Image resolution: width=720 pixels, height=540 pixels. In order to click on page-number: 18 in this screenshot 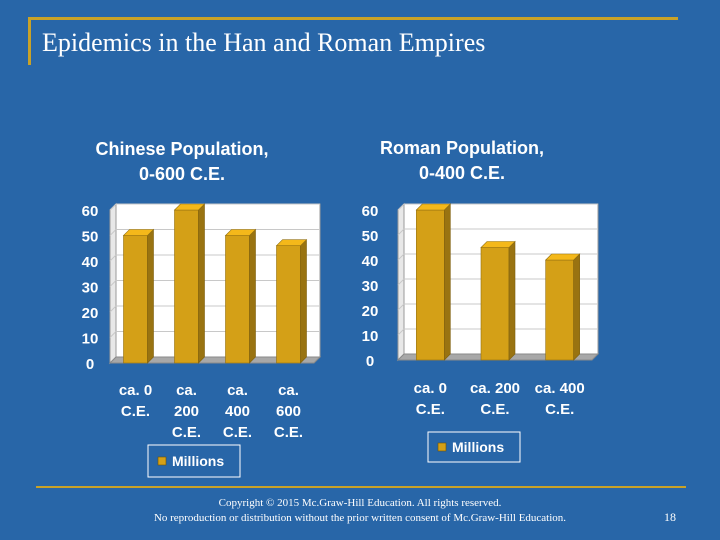, I will do `click(670, 517)`.